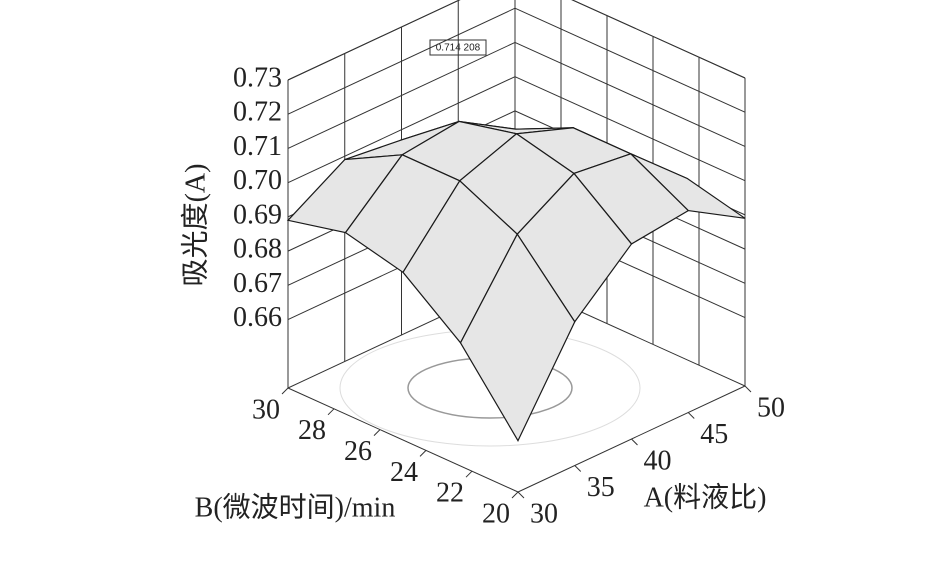 Image resolution: width=945 pixels, height=572 pixels. Describe the element at coordinates (257, 283) in the screenshot. I see `z-tick-label: 0.67` at that location.